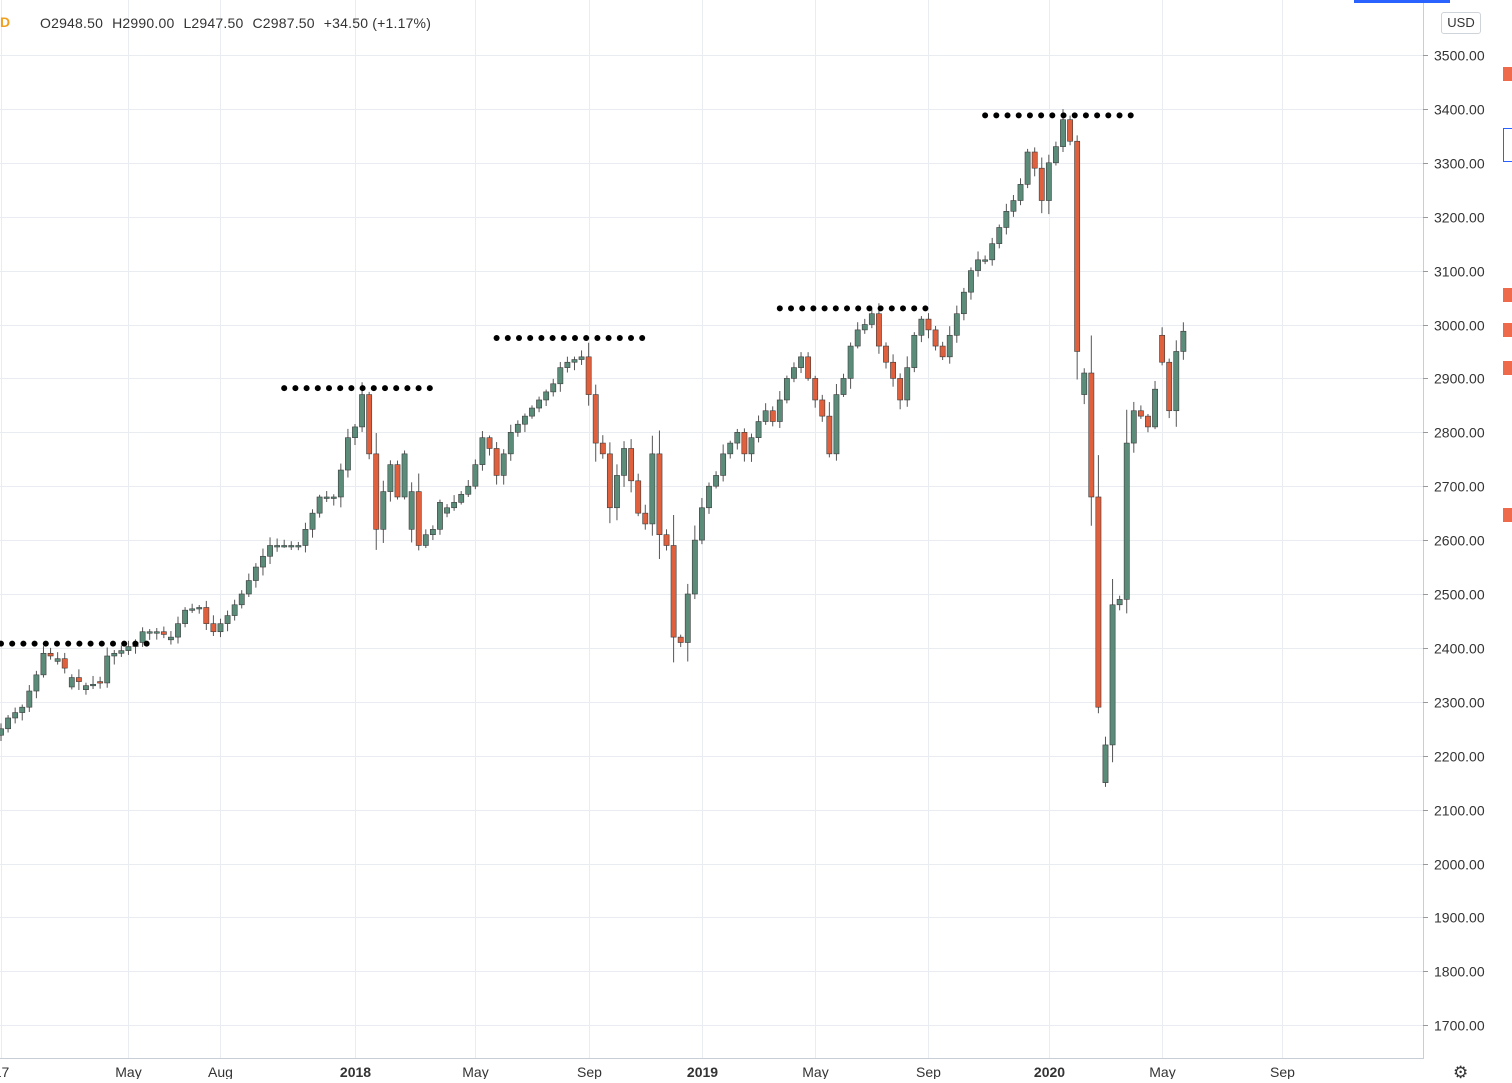 The height and width of the screenshot is (1083, 1512). Describe the element at coordinates (5, 22) in the screenshot. I see `symbol-badge: D` at that location.